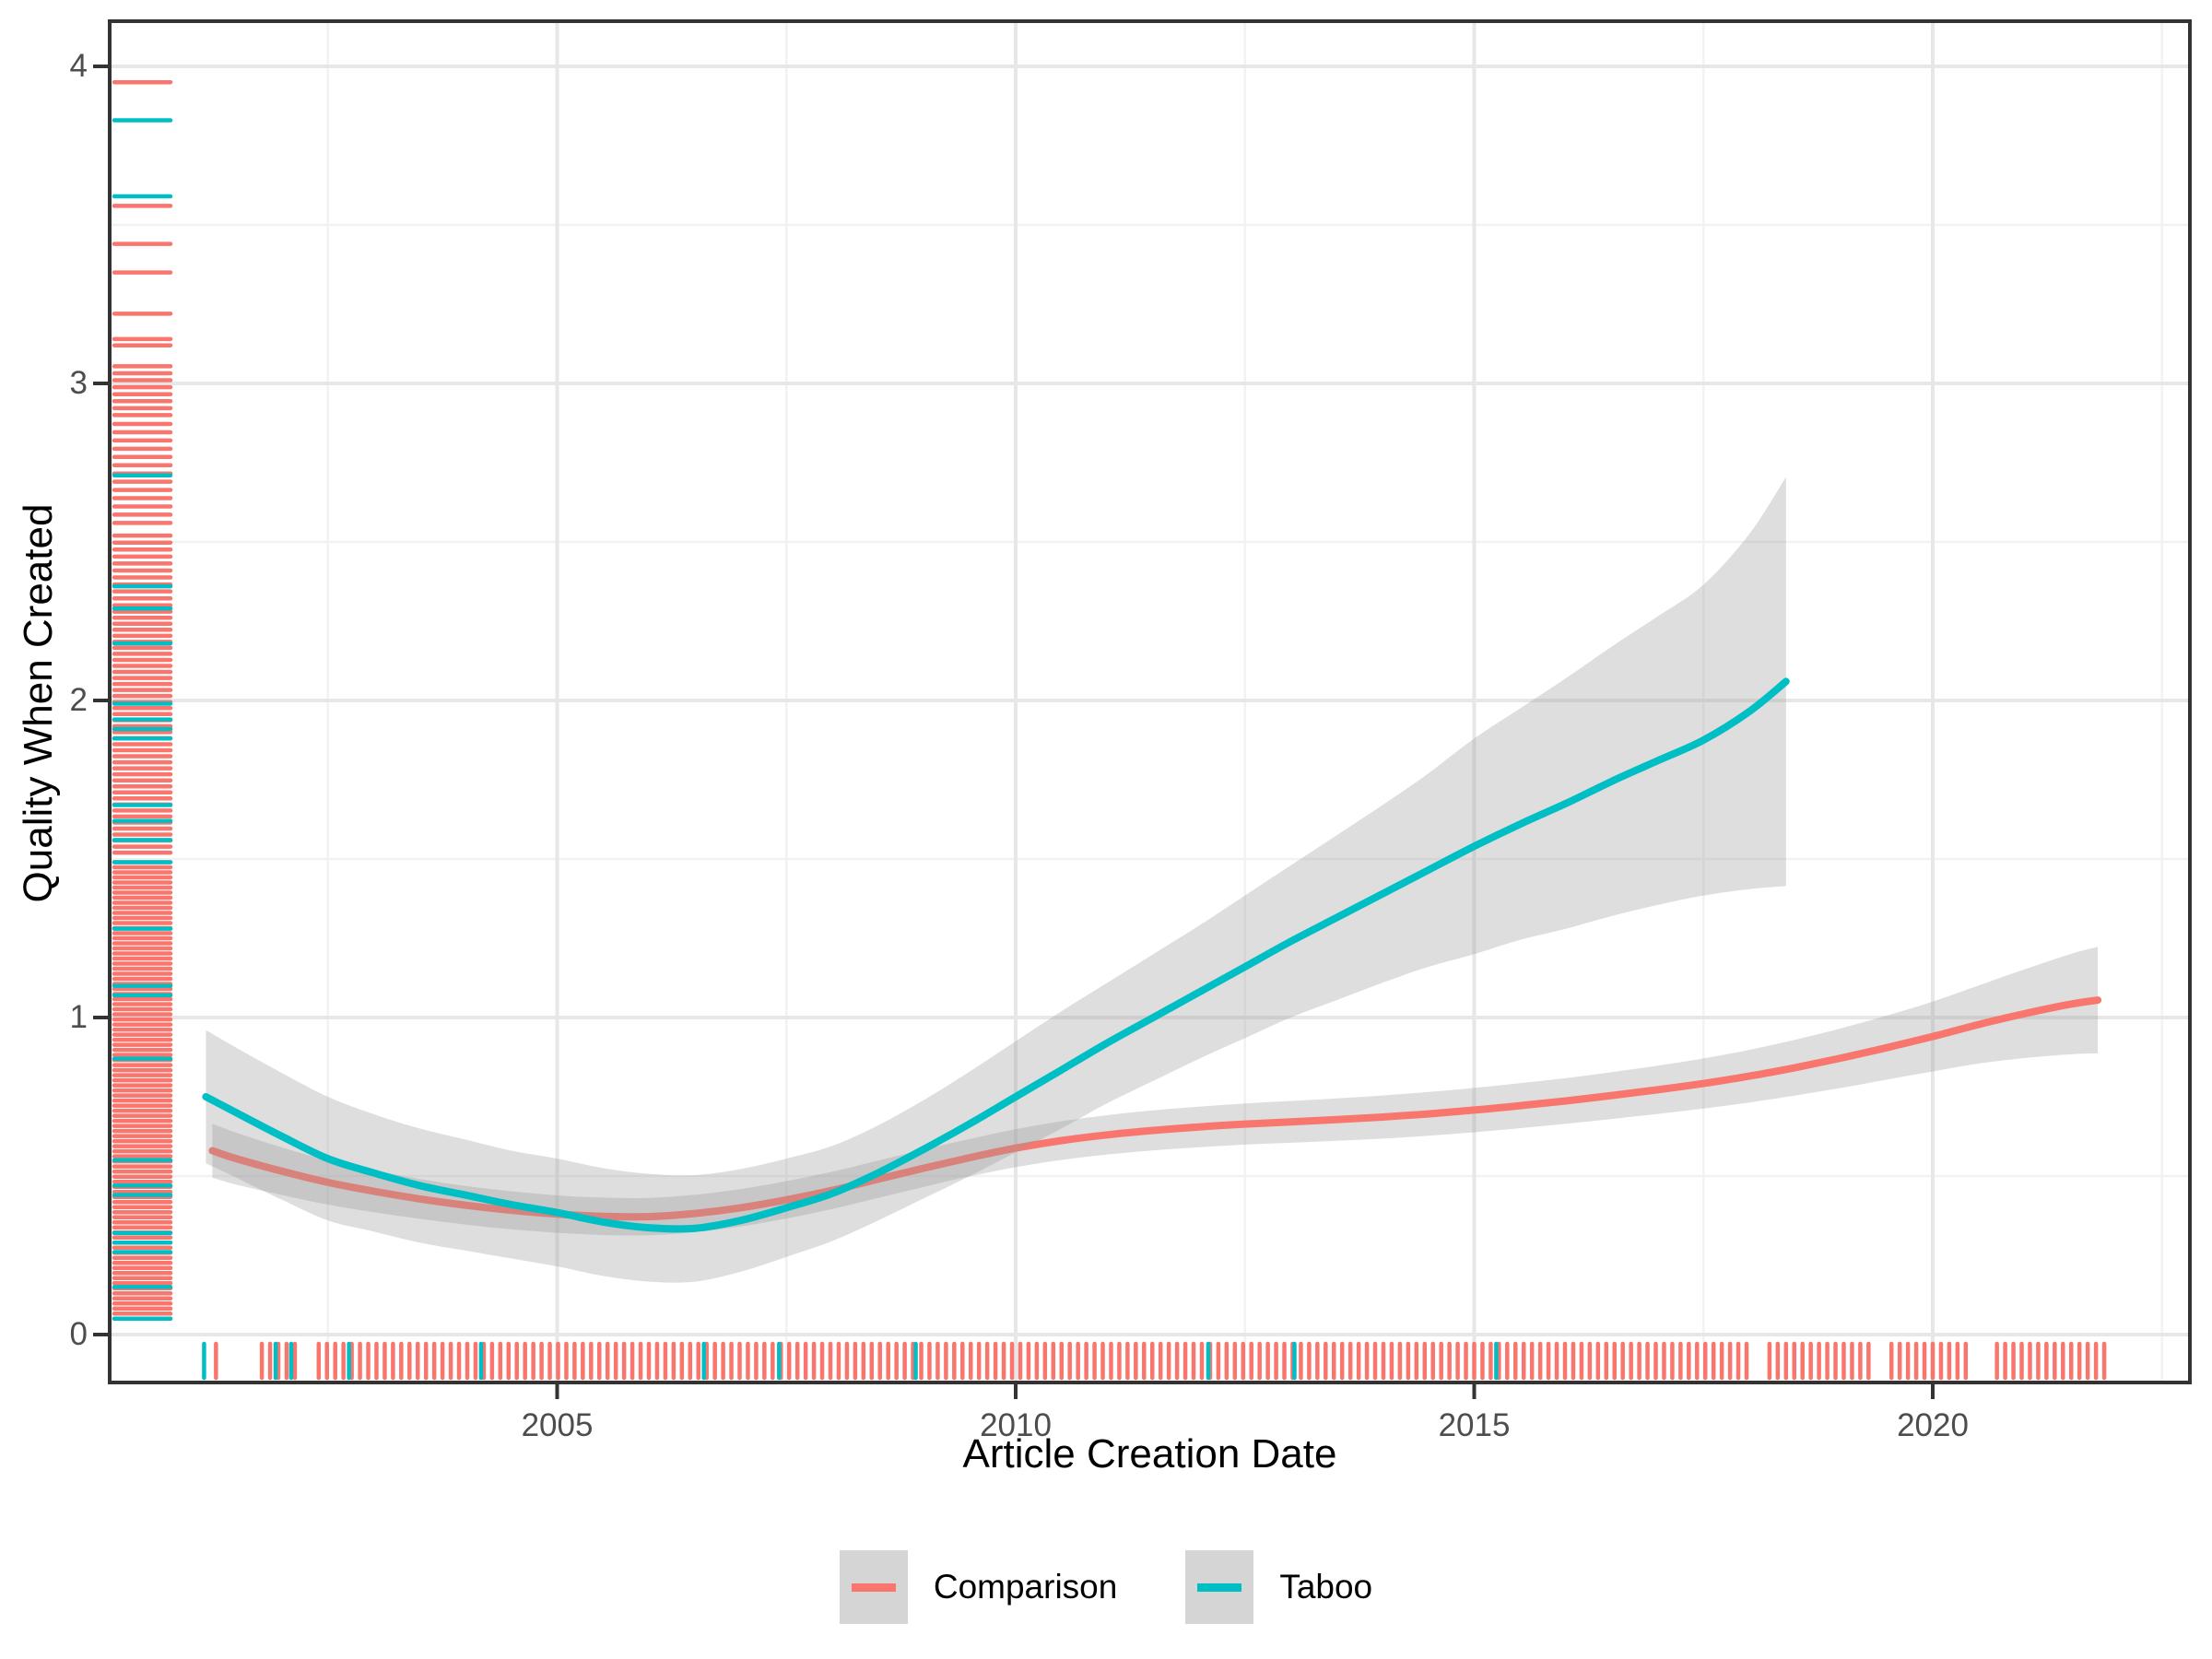  What do you see at coordinates (1278, 1587) in the screenshot?
I see `legend-item-taboo: Taboo` at bounding box center [1278, 1587].